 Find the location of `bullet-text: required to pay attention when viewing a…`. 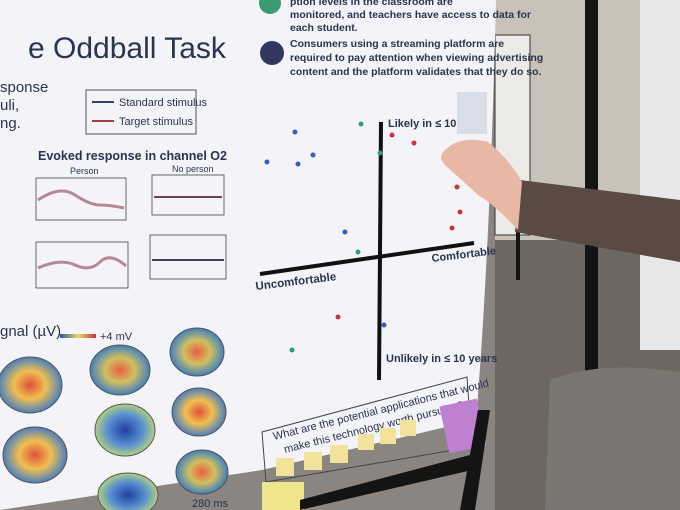

bullet-text: required to pay attention when viewing a… is located at coordinates (416, 58).